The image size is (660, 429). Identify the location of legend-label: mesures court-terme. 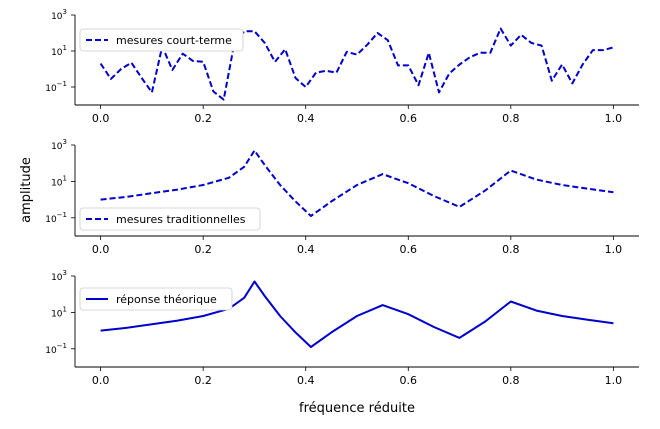
(174, 40).